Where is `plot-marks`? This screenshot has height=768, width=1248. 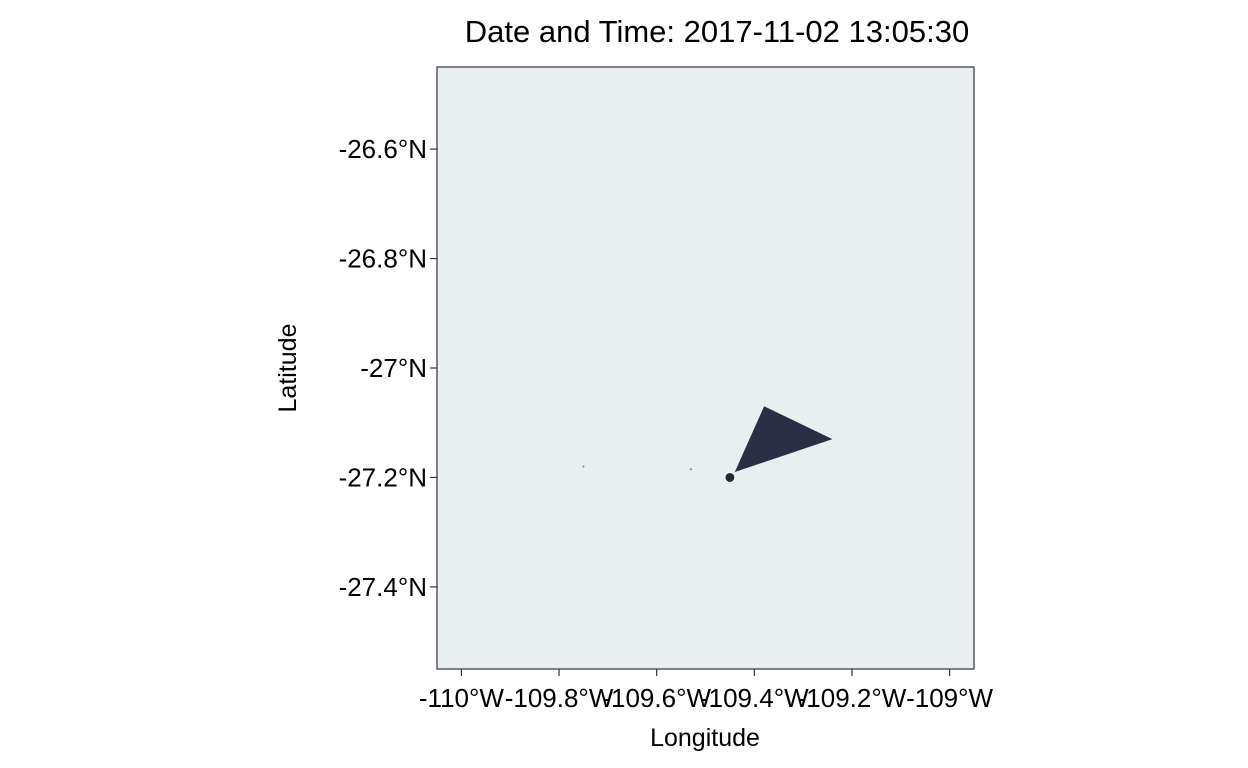
plot-marks is located at coordinates (707, 444).